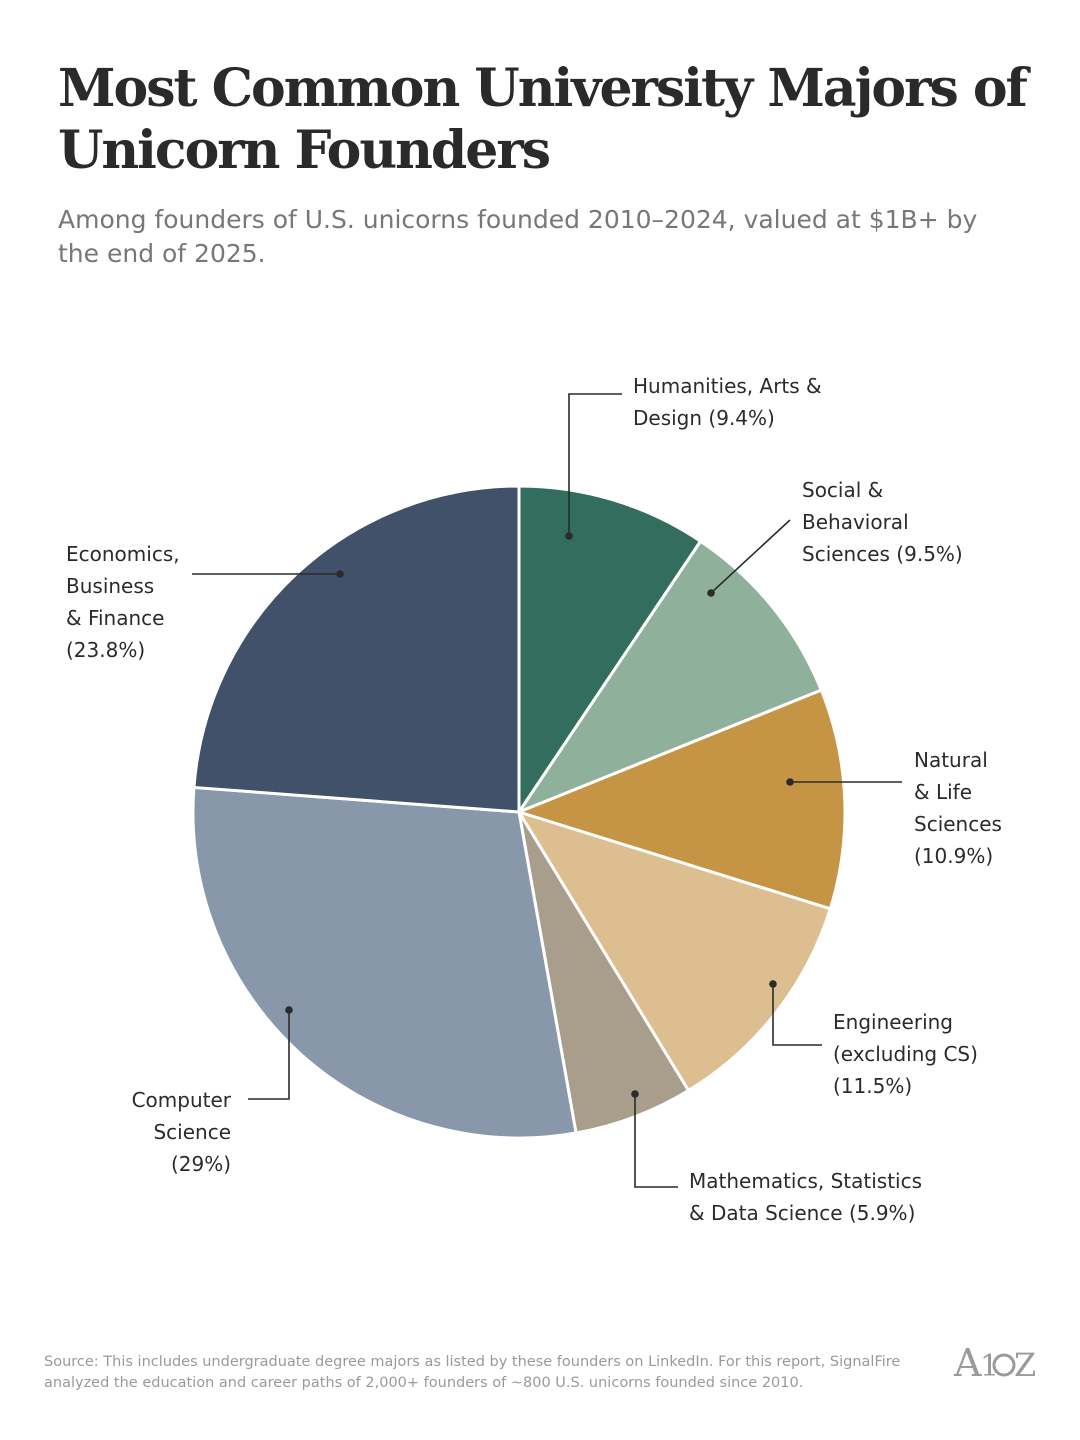 The height and width of the screenshot is (1440, 1080). I want to click on slice-label-line: Sciences, so click(958, 824).